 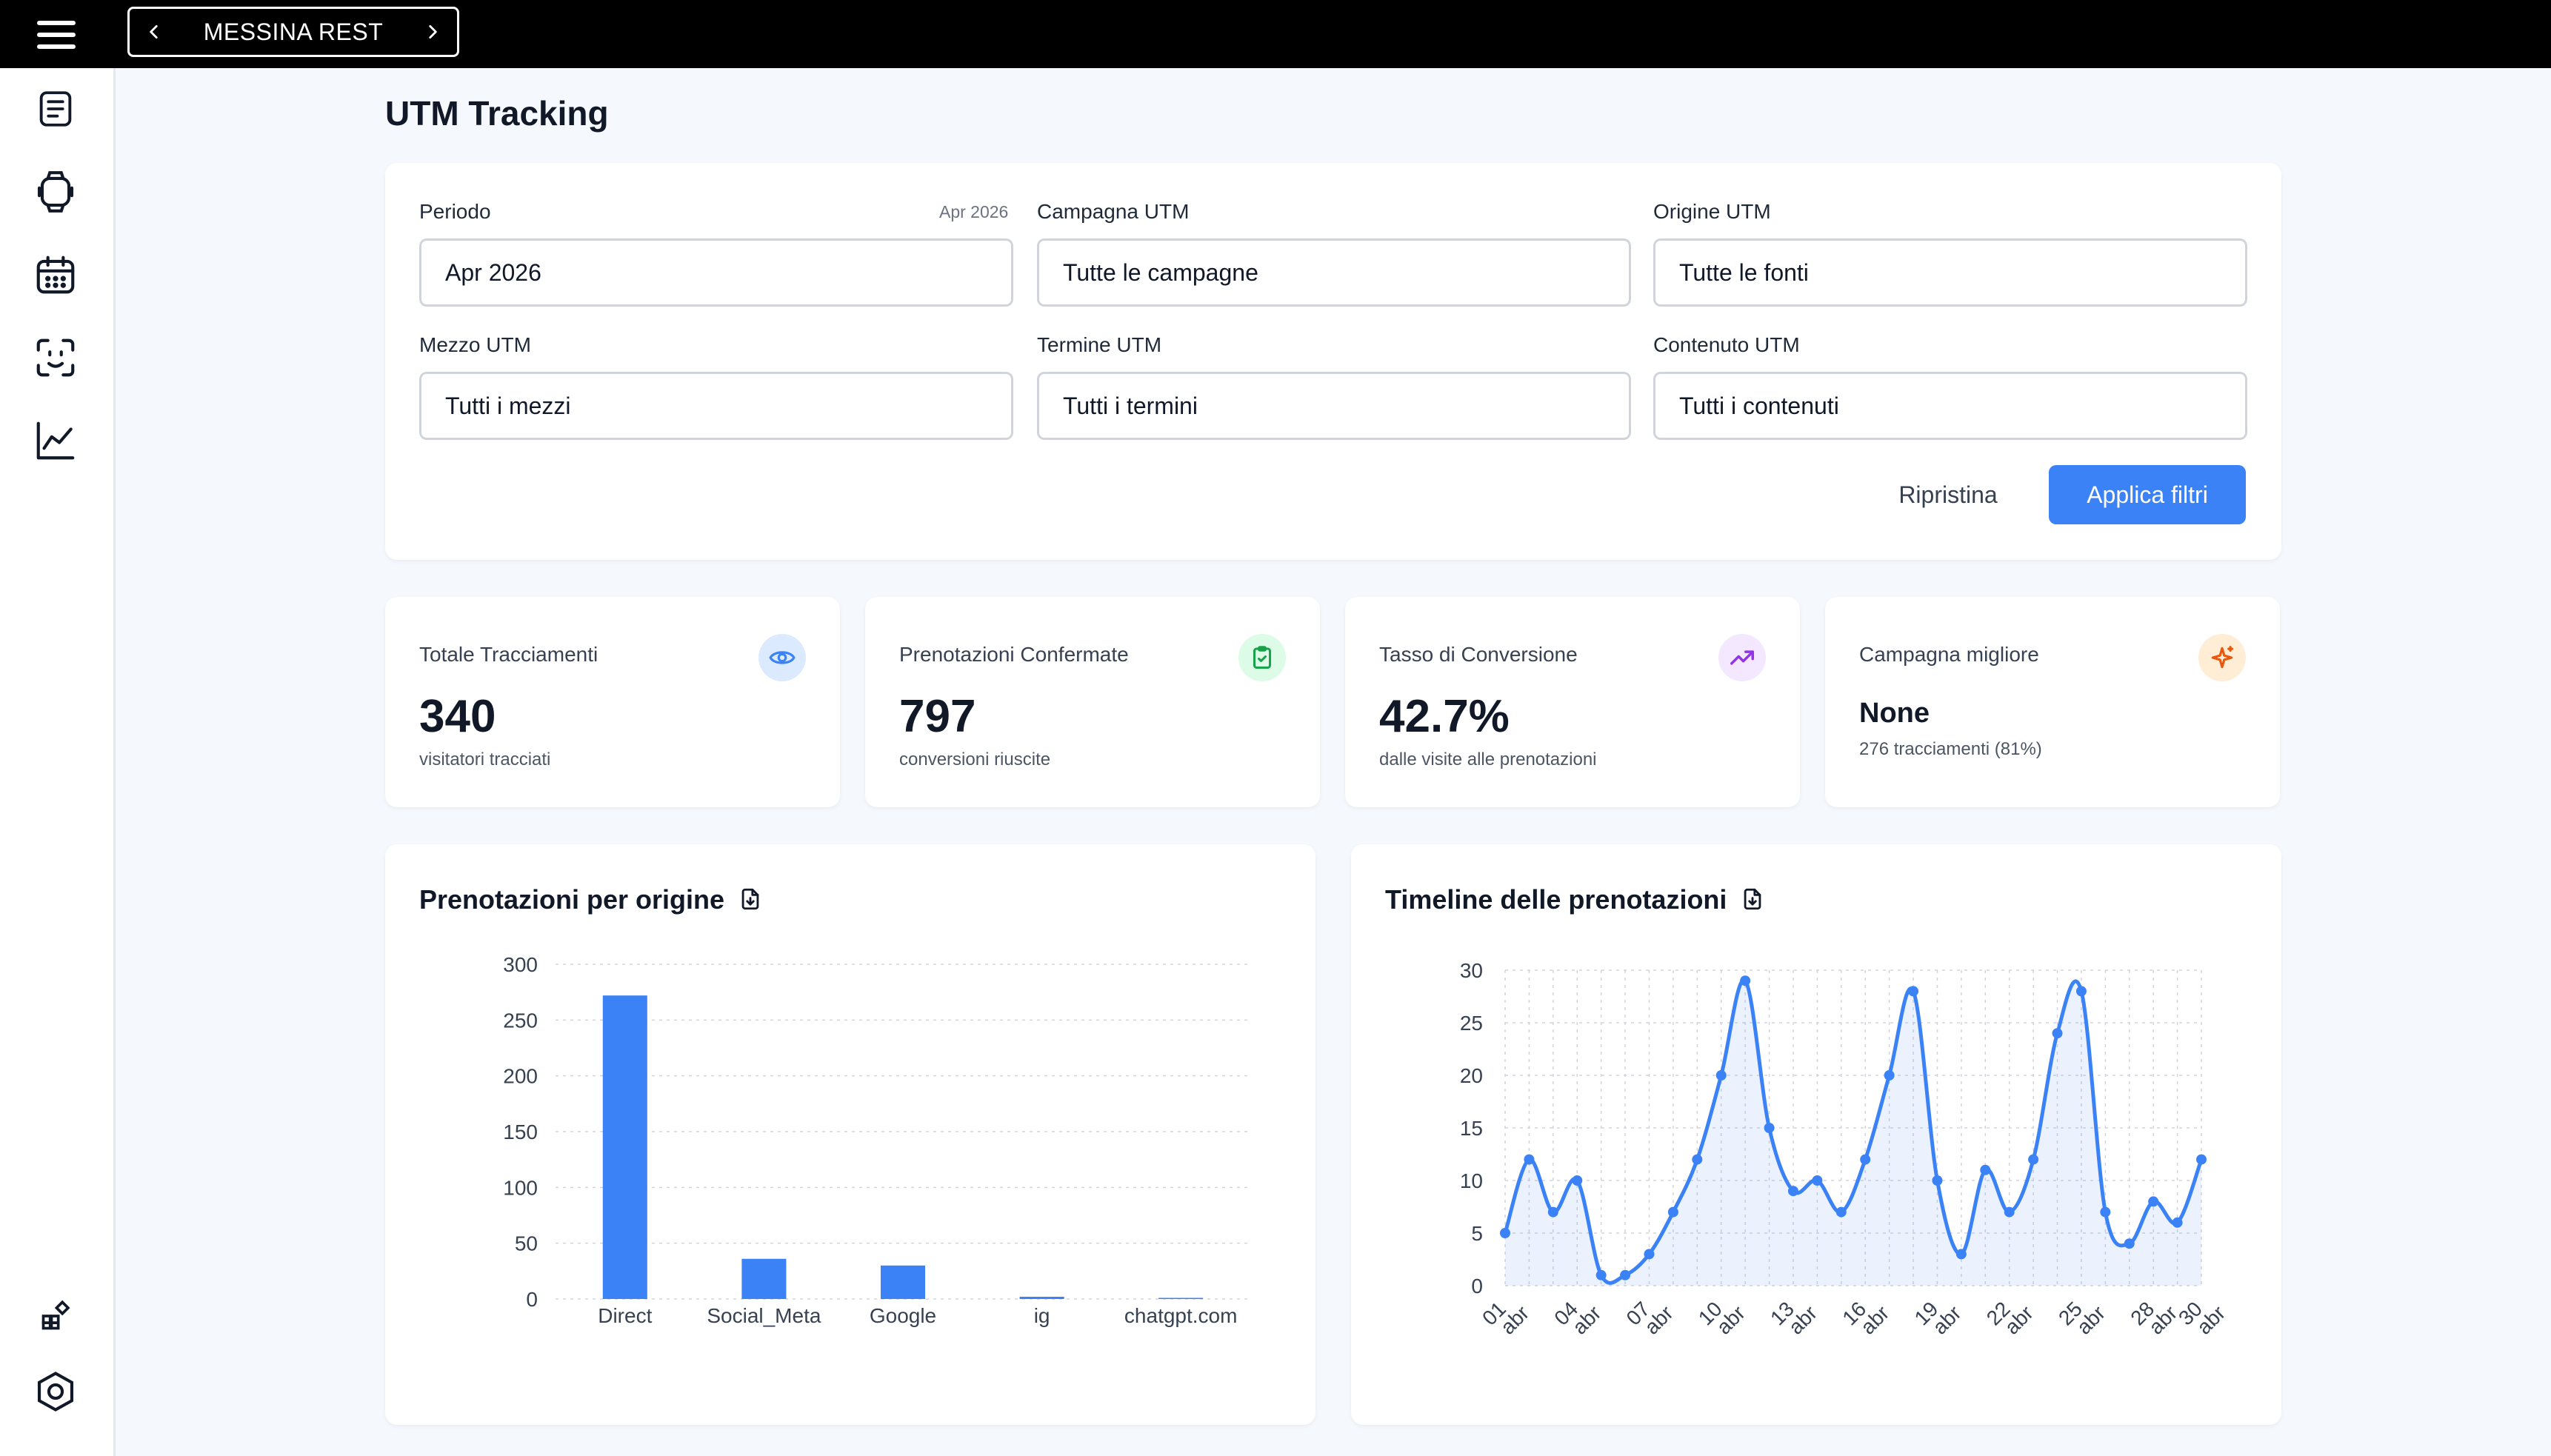 I want to click on x-tick-label: chatgpt.com, so click(x=1181, y=1315).